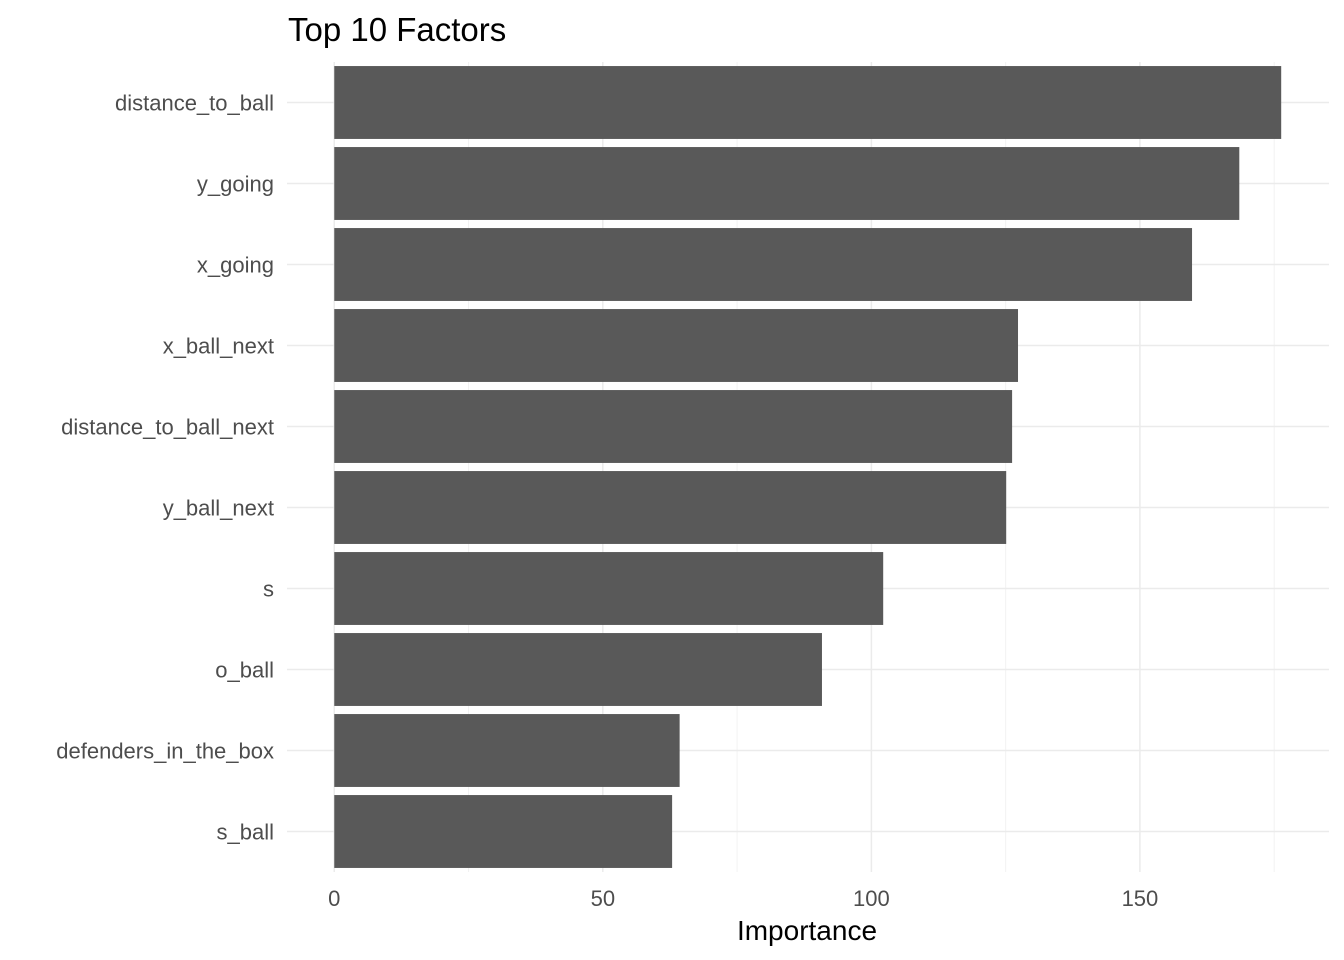  I want to click on y-tick-label: x_ball_next, so click(218, 346).